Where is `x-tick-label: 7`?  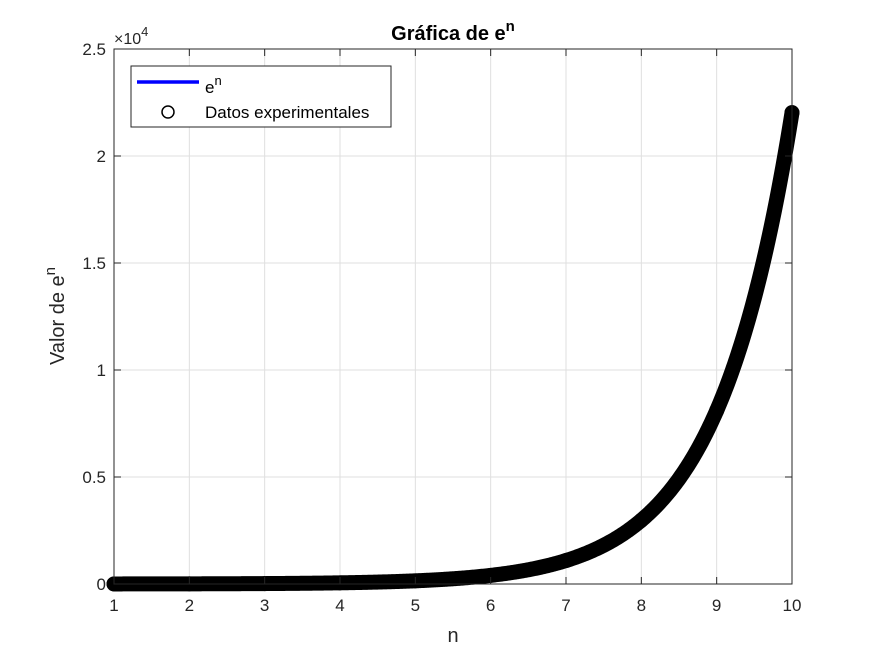 x-tick-label: 7 is located at coordinates (565, 605).